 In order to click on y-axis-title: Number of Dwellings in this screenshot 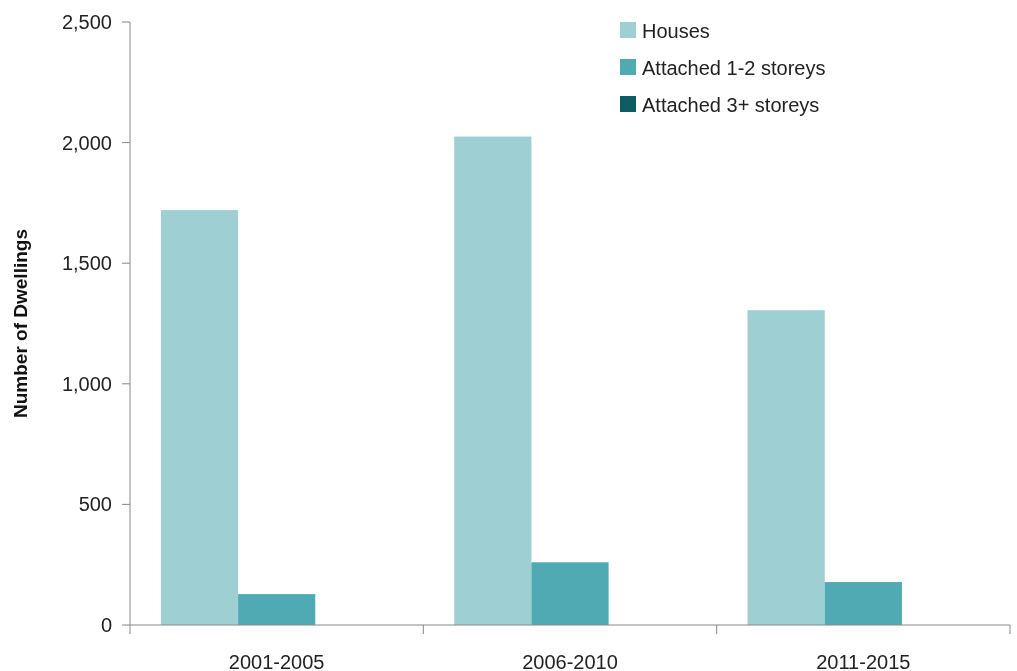, I will do `click(20, 323)`.